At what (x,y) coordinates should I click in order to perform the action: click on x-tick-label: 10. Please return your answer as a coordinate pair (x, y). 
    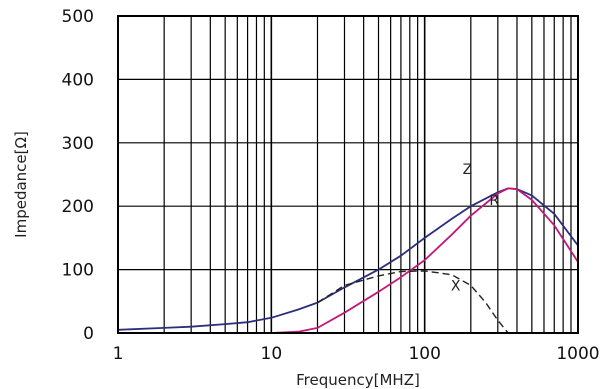
    Looking at the image, I should click on (272, 354).